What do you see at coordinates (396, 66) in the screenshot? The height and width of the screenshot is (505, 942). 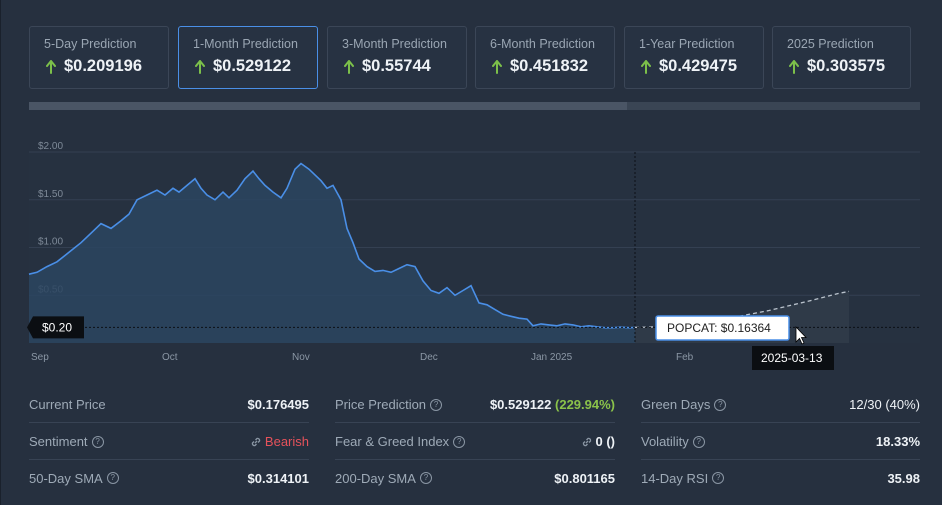 I see `card-value: $0.55744` at bounding box center [396, 66].